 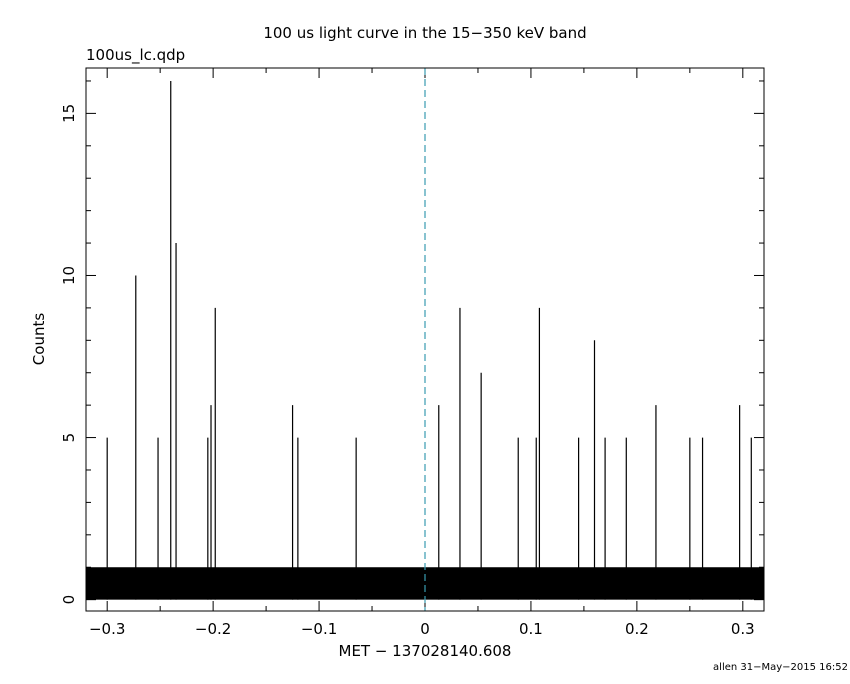 What do you see at coordinates (425, 651) in the screenshot?
I see `x-axis-label: MET − 137028140.608` at bounding box center [425, 651].